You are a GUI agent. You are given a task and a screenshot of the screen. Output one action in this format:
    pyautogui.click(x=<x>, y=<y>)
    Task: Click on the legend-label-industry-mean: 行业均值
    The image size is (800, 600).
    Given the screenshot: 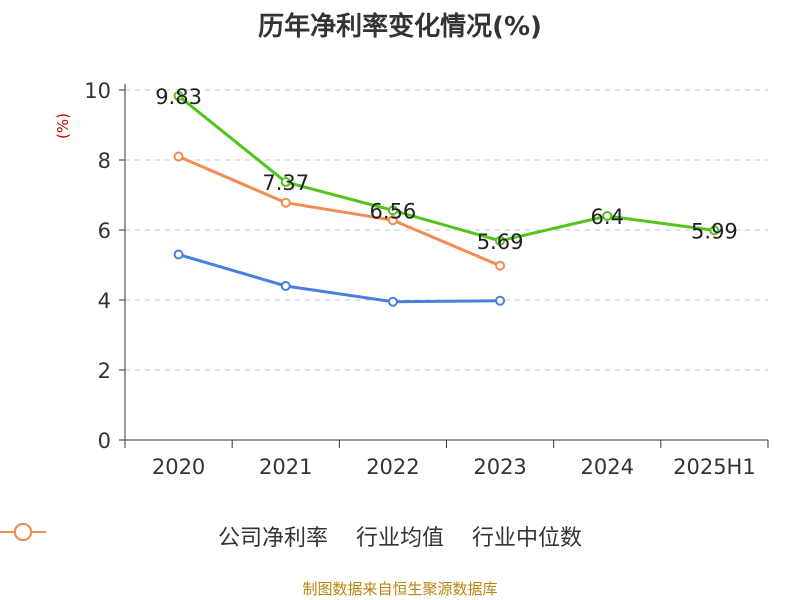 What is the action you would take?
    pyautogui.click(x=399, y=538)
    